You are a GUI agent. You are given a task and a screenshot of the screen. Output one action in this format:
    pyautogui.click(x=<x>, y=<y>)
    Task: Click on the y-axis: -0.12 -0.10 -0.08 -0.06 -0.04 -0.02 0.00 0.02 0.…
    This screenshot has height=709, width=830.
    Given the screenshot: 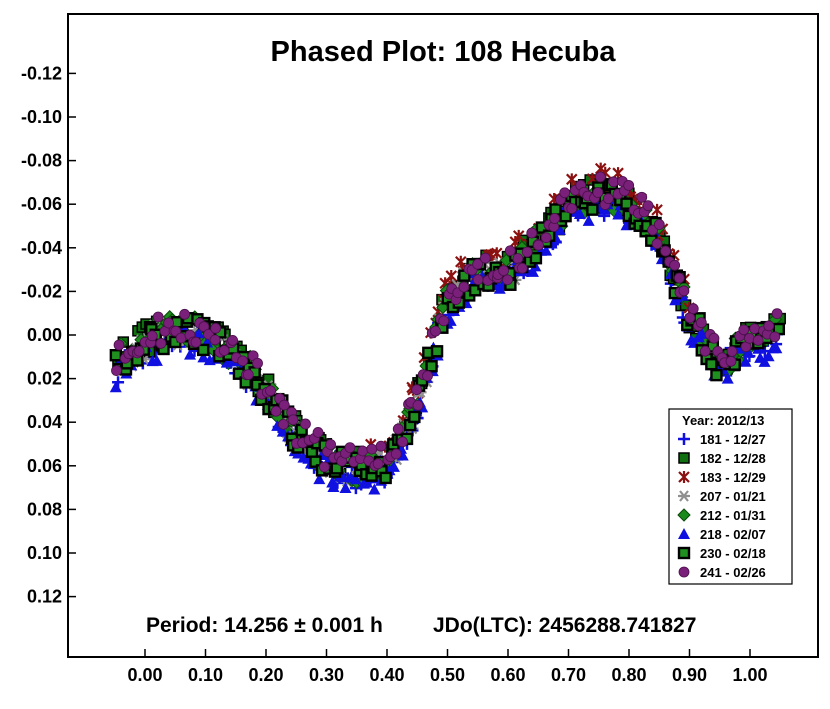 What is the action you would take?
    pyautogui.click(x=48, y=335)
    